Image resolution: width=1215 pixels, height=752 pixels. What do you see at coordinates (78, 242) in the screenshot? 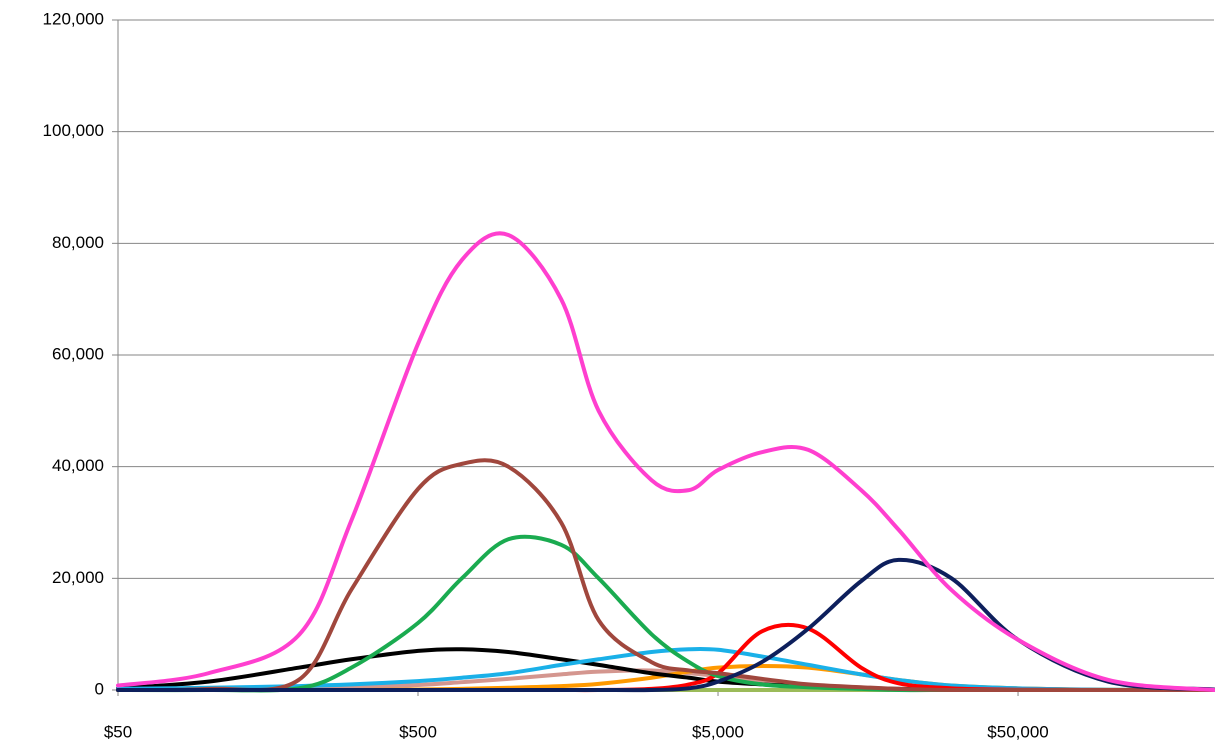
I see `y-tick-label: 80,000` at bounding box center [78, 242].